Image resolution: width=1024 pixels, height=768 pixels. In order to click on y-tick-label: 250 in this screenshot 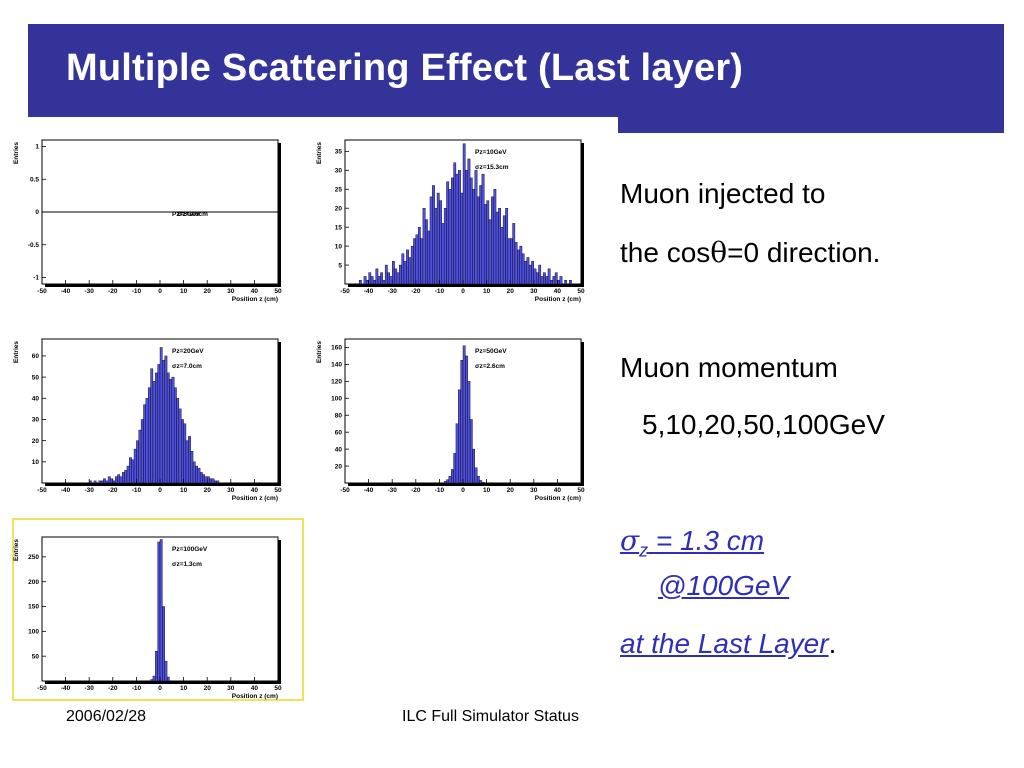, I will do `click(33, 557)`.